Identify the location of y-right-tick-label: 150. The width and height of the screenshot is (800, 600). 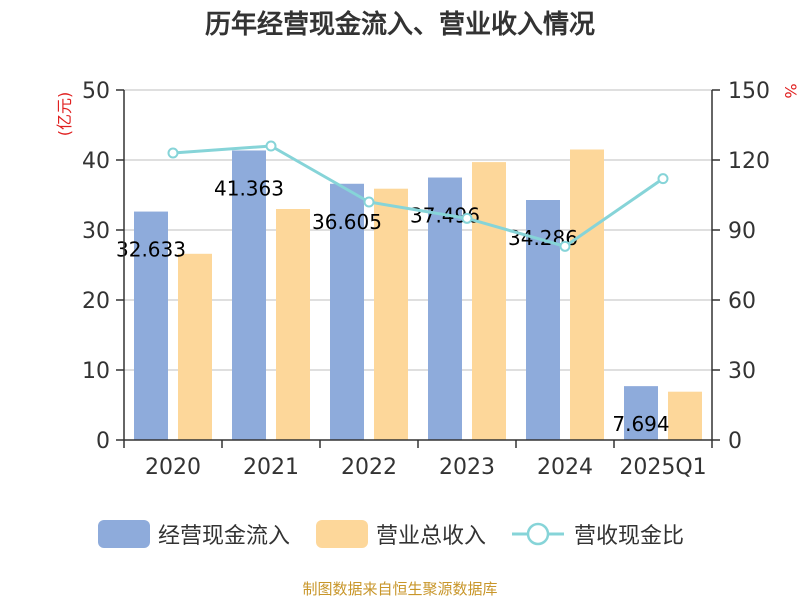
(749, 91).